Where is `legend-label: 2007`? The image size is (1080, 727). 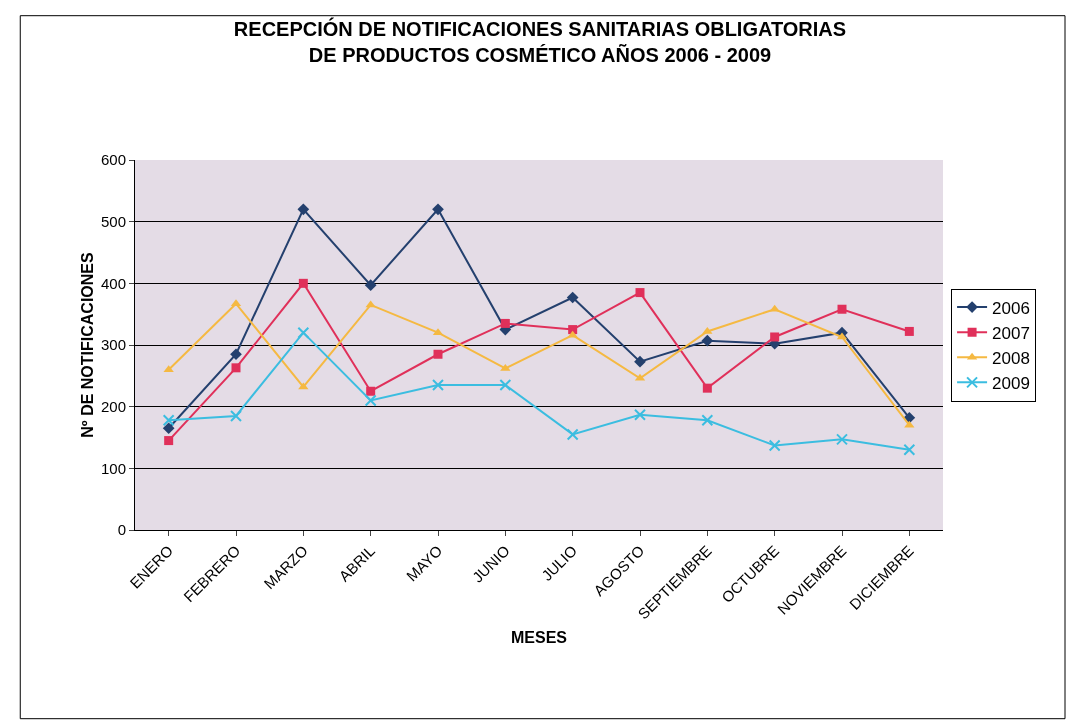 legend-label: 2007 is located at coordinates (1011, 333).